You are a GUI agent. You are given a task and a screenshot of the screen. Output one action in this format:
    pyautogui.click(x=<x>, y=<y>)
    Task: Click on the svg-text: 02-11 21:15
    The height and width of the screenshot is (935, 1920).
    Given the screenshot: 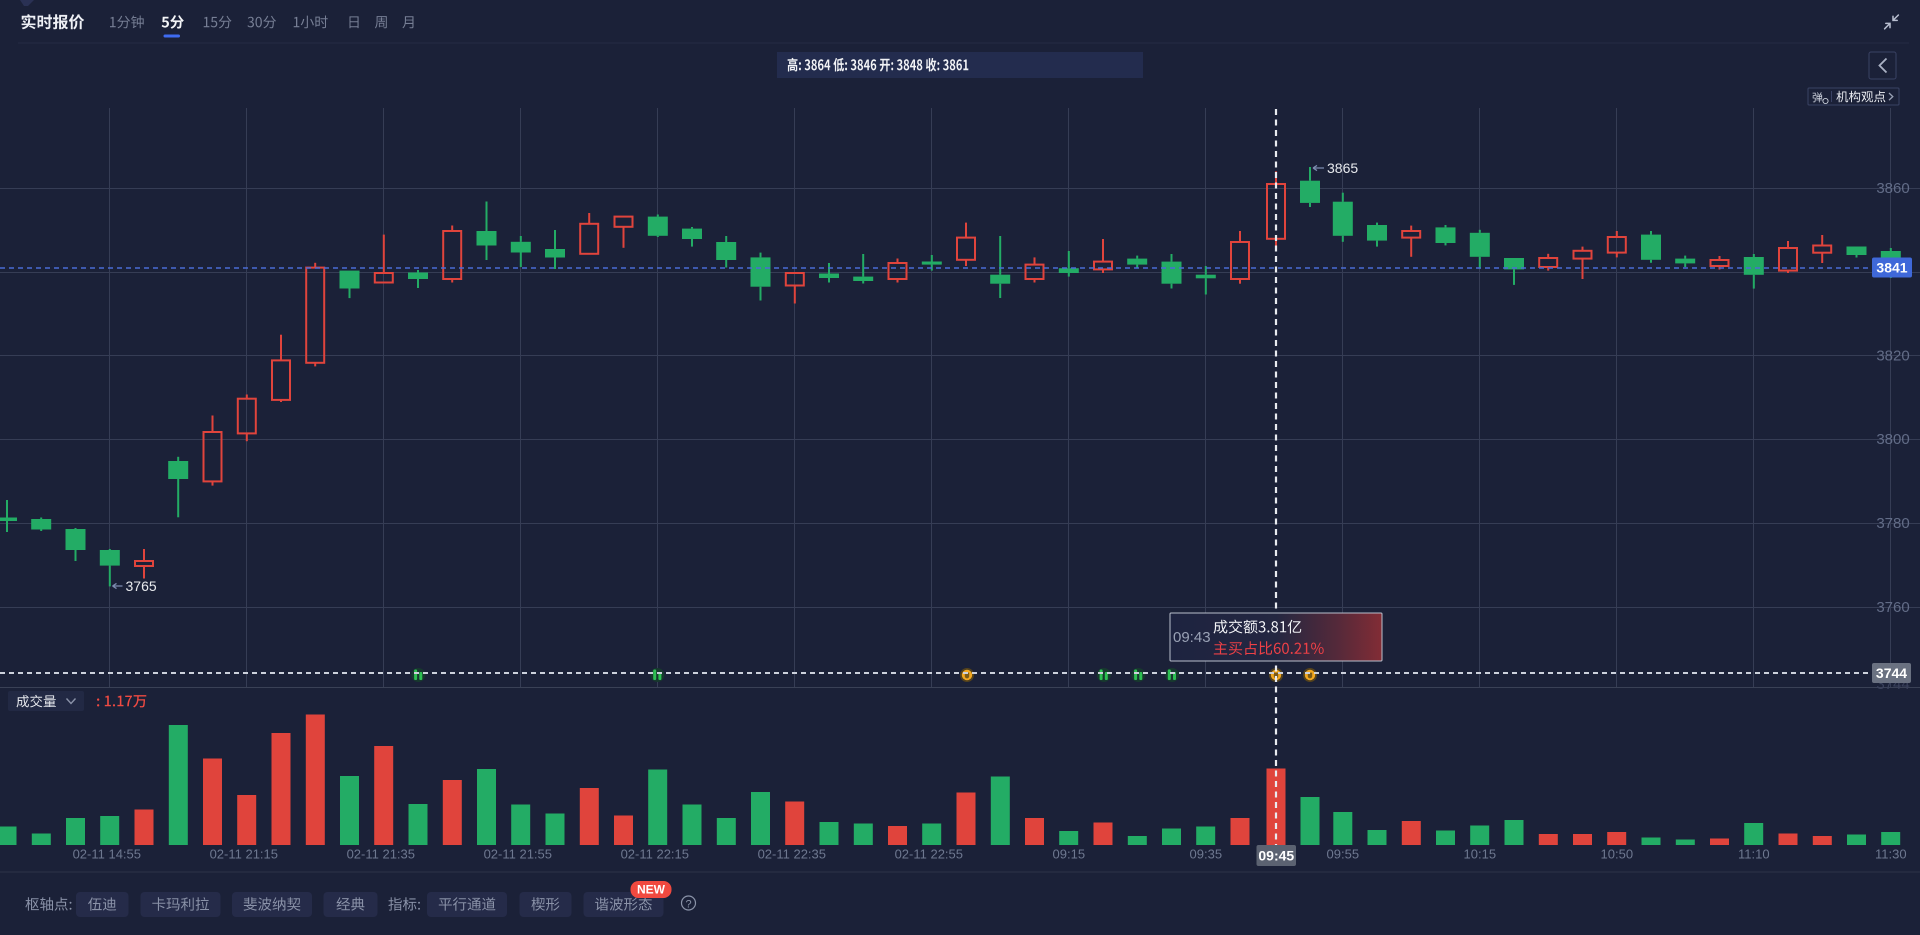 What is the action you would take?
    pyautogui.click(x=244, y=853)
    